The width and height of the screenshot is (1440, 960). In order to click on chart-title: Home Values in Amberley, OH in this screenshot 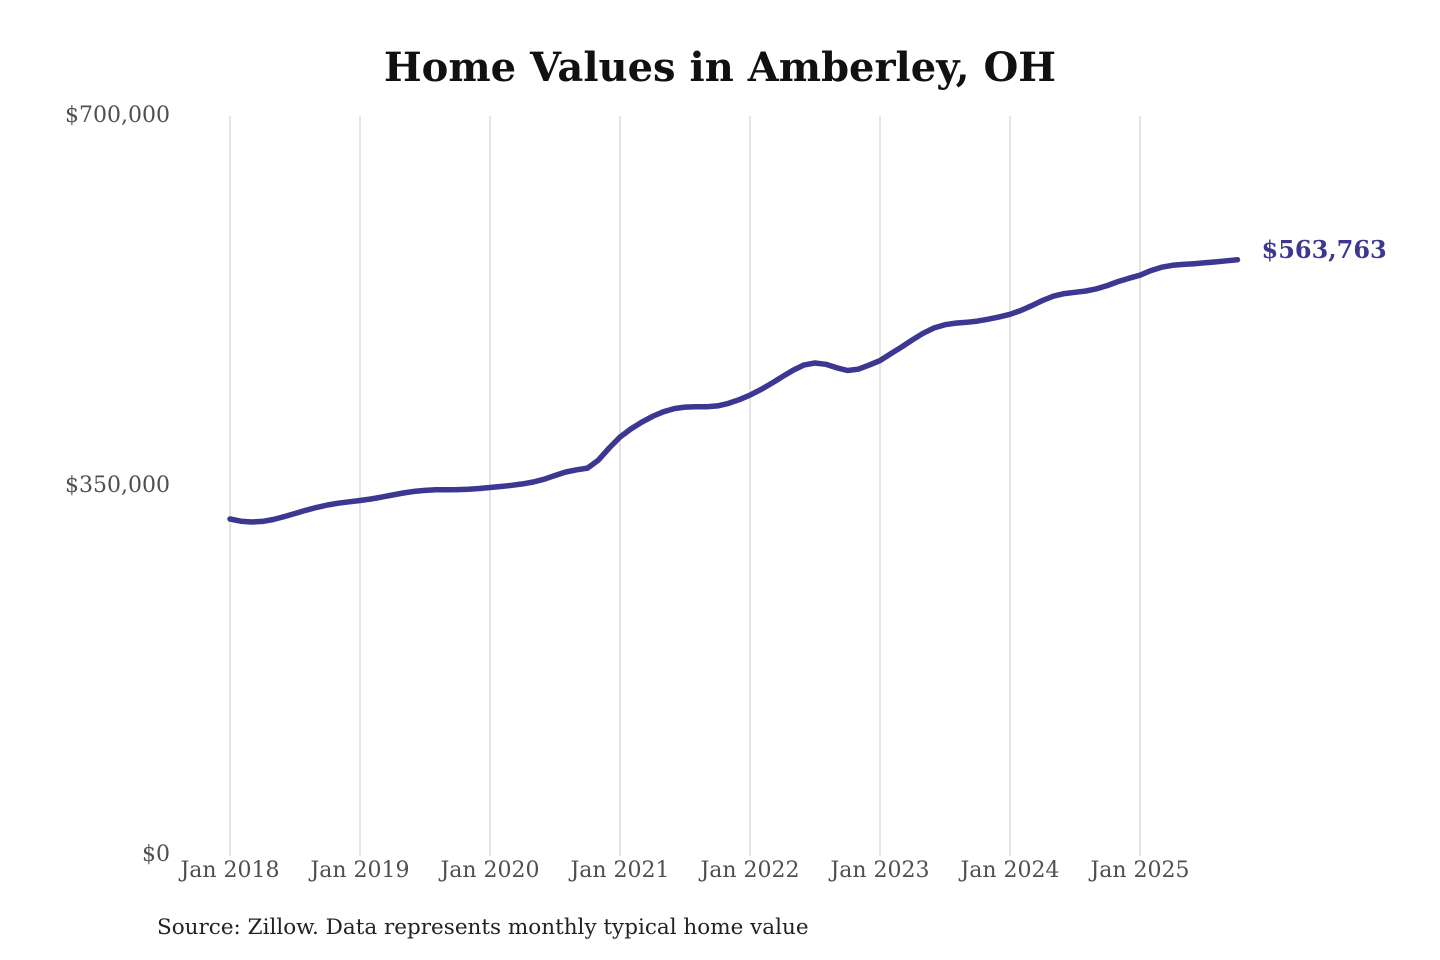, I will do `click(720, 67)`.